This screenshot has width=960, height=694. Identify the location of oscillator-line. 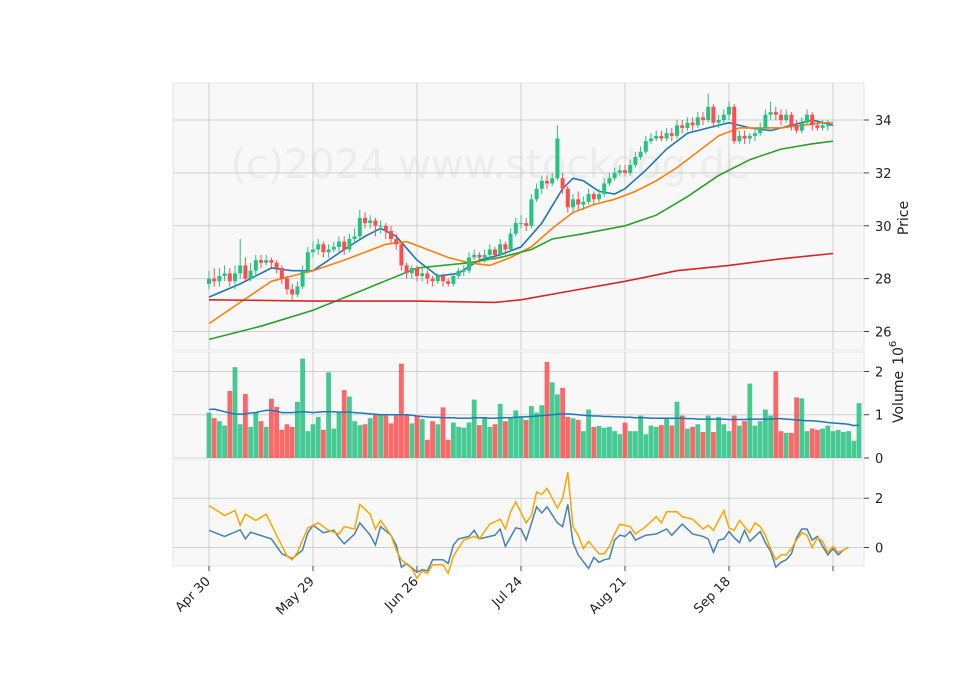
(528, 539).